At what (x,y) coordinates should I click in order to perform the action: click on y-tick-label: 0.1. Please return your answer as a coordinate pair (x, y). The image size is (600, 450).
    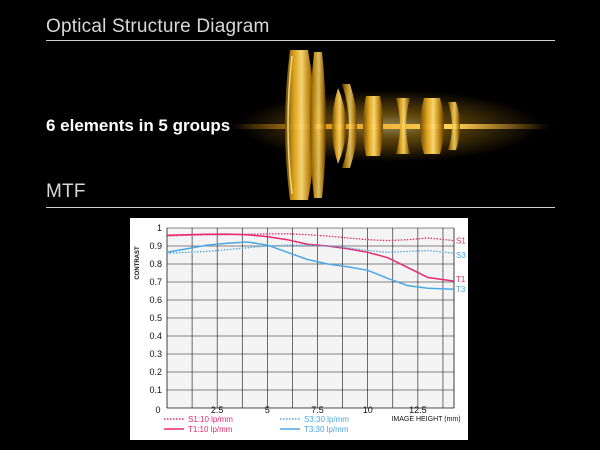
    Looking at the image, I should click on (155, 390).